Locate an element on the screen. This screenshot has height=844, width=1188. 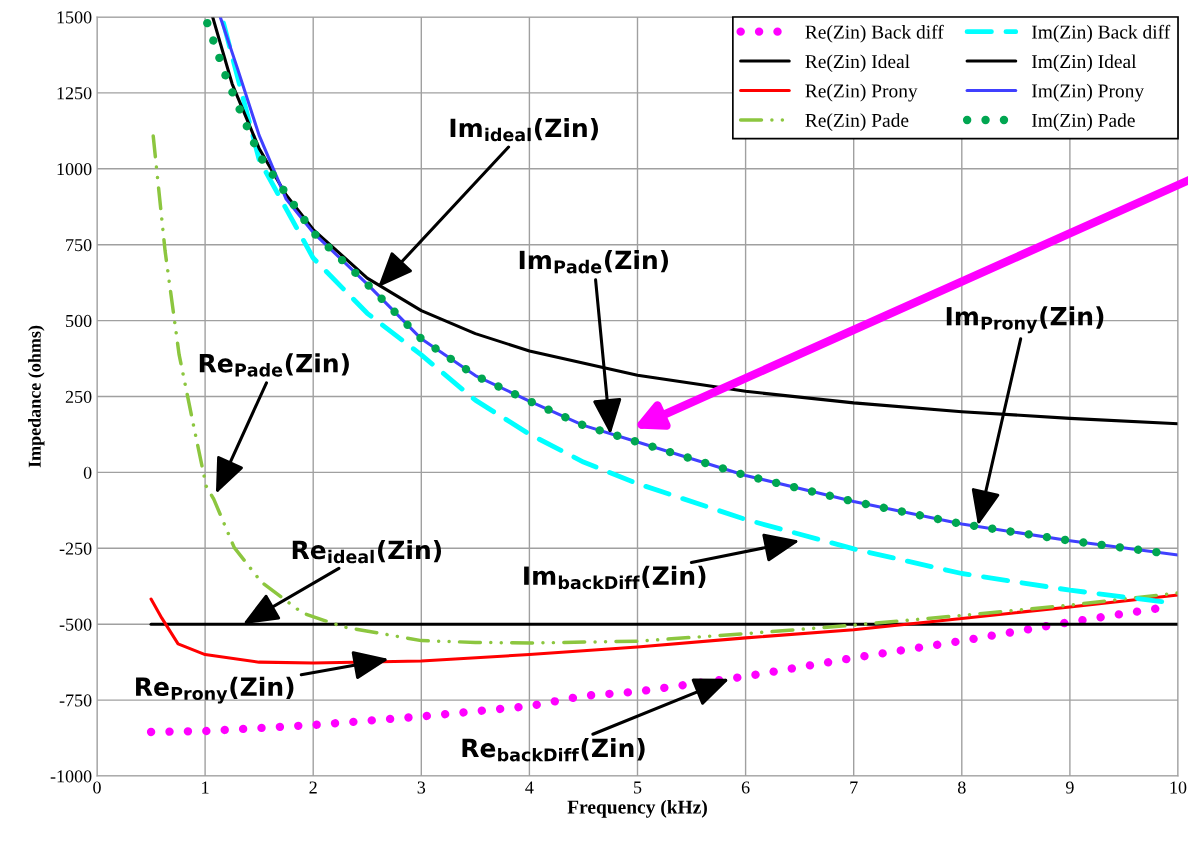
legend-label: Im(Zin) Prony is located at coordinates (1088, 92).